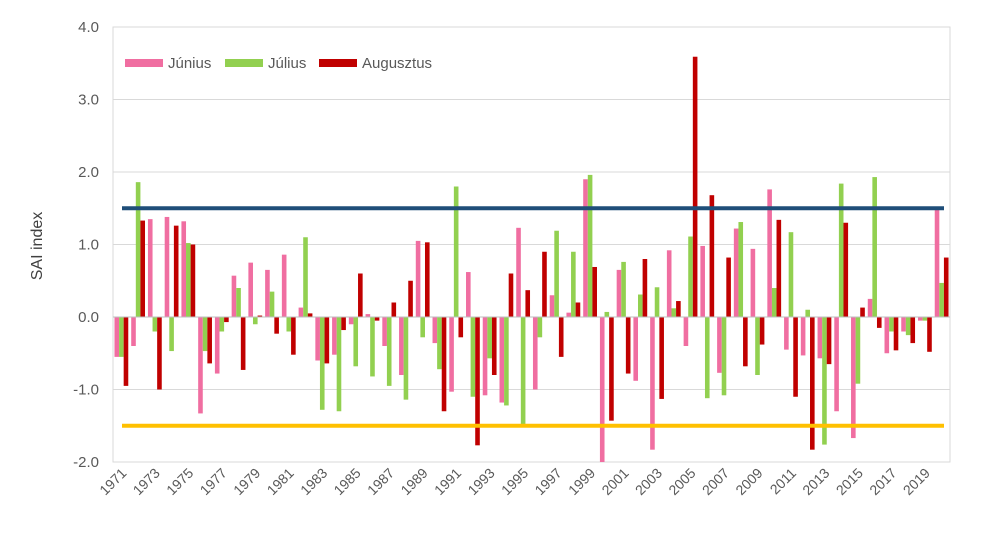 The height and width of the screenshot is (544, 986). Describe the element at coordinates (941, 299) in the screenshot. I see `bar-julius-2020` at that location.